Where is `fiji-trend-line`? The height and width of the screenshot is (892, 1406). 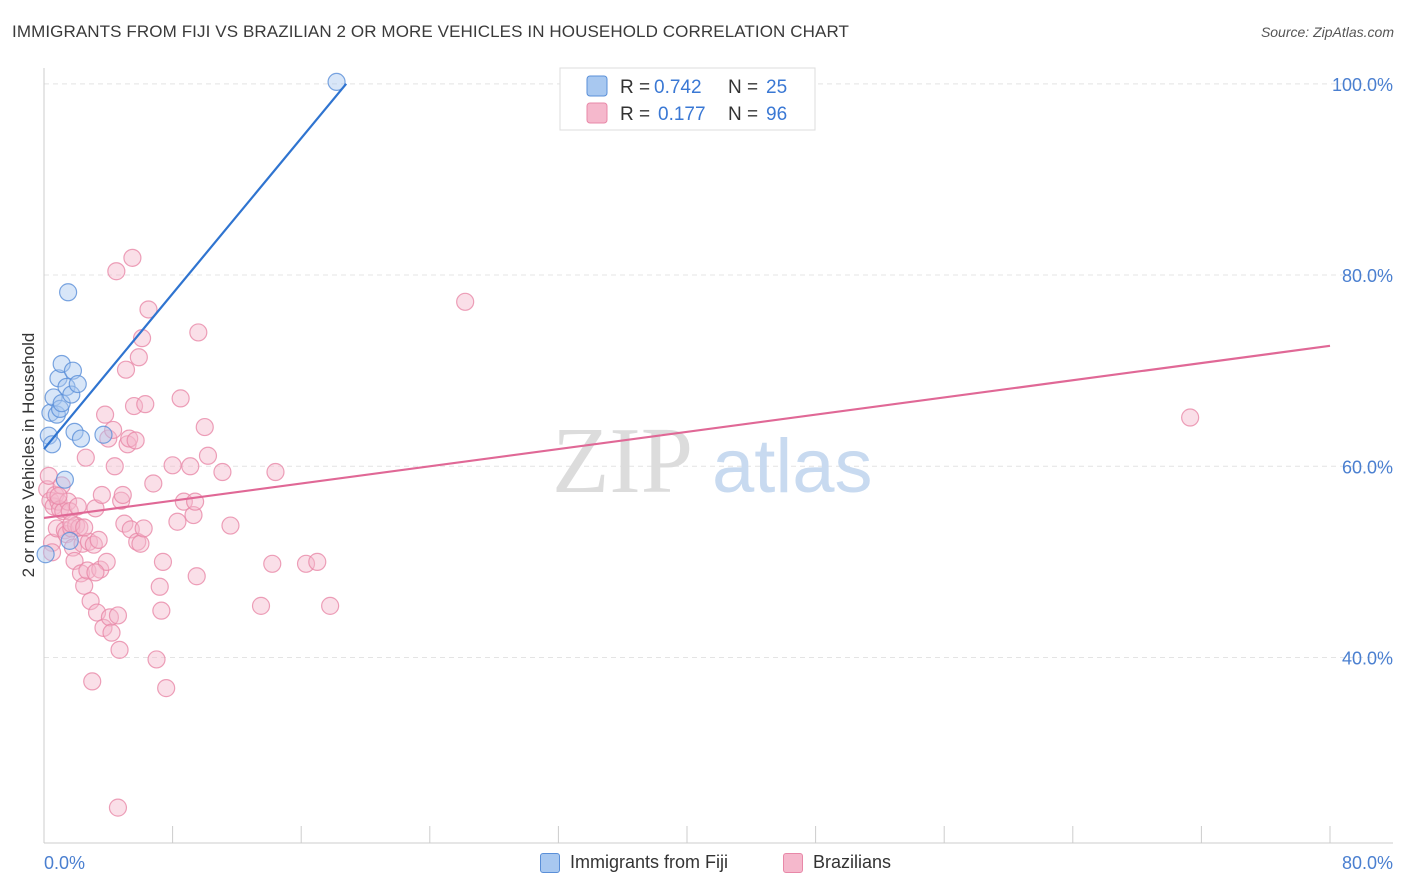 fiji-trend-line is located at coordinates (195, 266).